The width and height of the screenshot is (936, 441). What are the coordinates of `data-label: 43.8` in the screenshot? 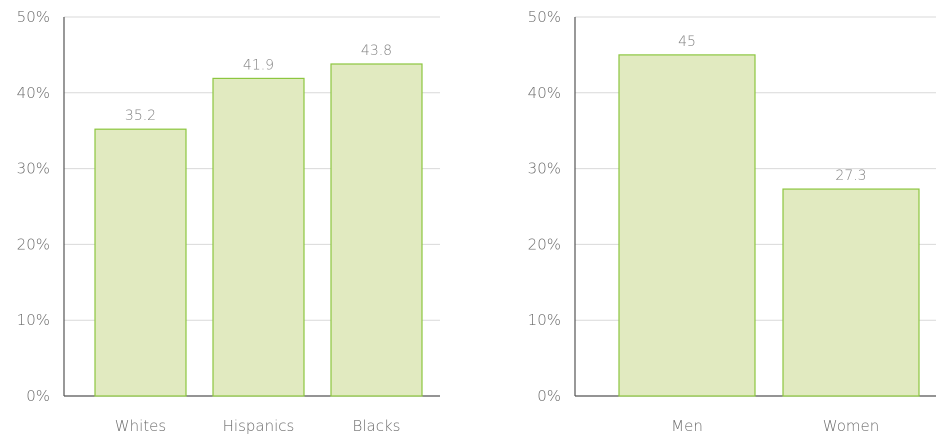 It's located at (376, 51).